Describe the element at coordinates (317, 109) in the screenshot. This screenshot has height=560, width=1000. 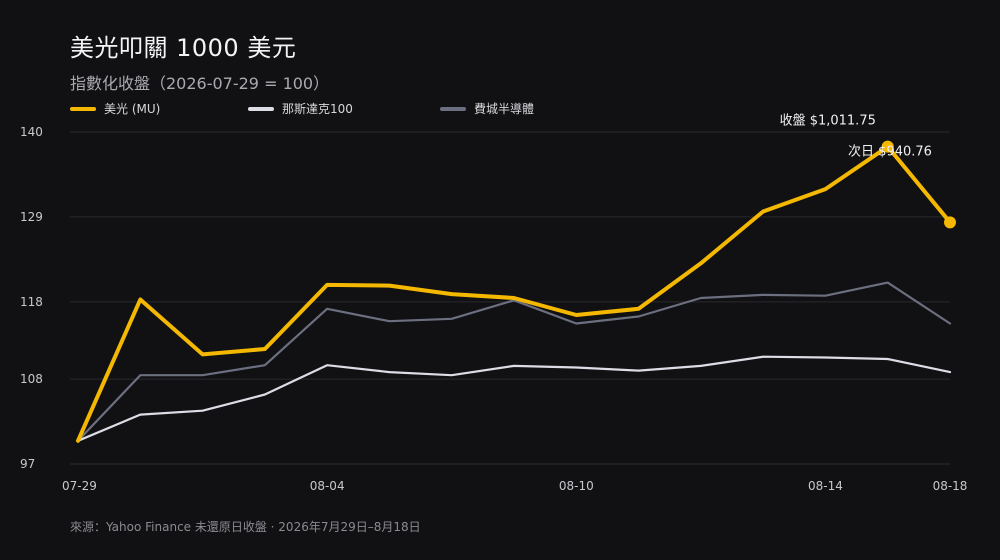
I see `legend-label-ndx: 那斯達克100` at that location.